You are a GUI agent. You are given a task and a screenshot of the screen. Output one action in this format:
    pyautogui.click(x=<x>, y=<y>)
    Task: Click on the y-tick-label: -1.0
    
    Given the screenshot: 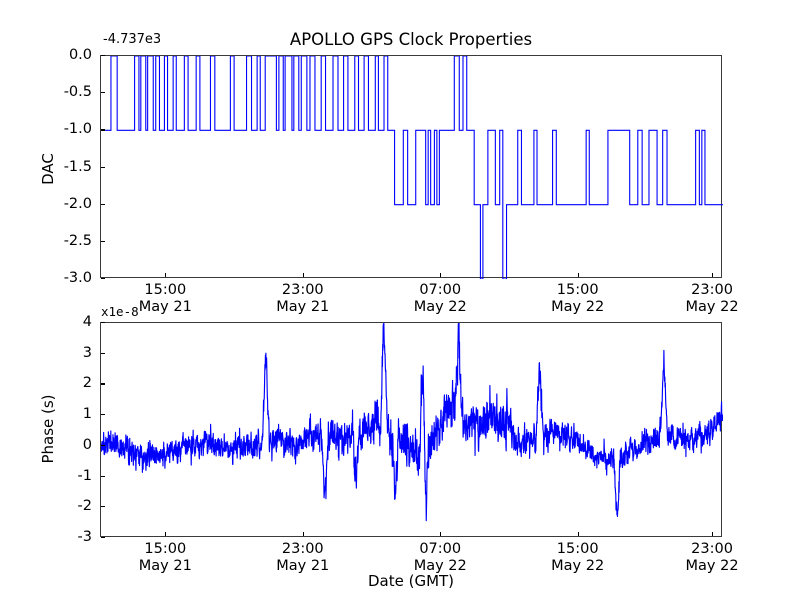 What is the action you would take?
    pyautogui.click(x=77, y=129)
    